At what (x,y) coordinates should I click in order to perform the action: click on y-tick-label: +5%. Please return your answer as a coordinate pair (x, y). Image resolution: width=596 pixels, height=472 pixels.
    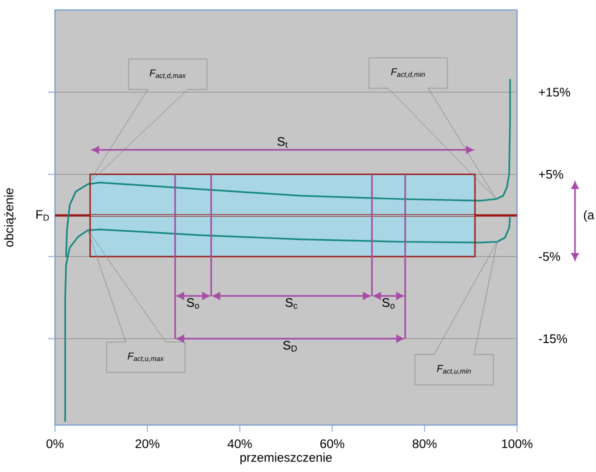
    Looking at the image, I should click on (551, 174).